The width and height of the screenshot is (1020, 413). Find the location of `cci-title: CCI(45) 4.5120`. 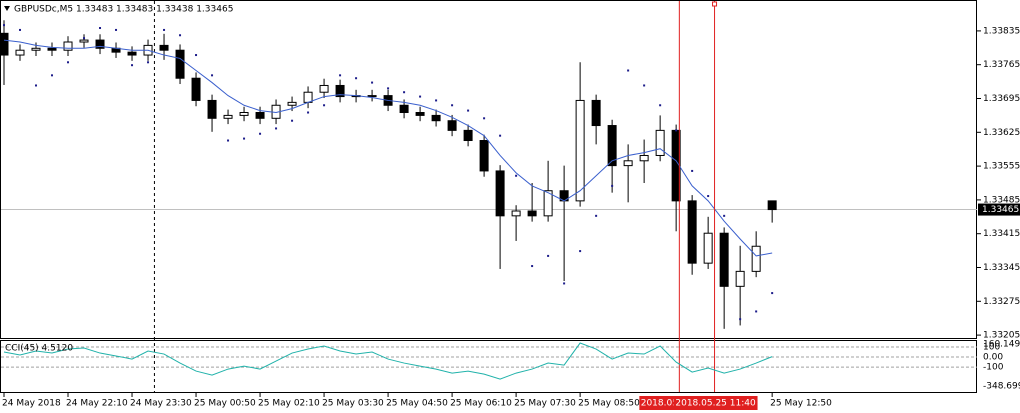

cci-title: CCI(45) 4.5120 is located at coordinates (39, 349).